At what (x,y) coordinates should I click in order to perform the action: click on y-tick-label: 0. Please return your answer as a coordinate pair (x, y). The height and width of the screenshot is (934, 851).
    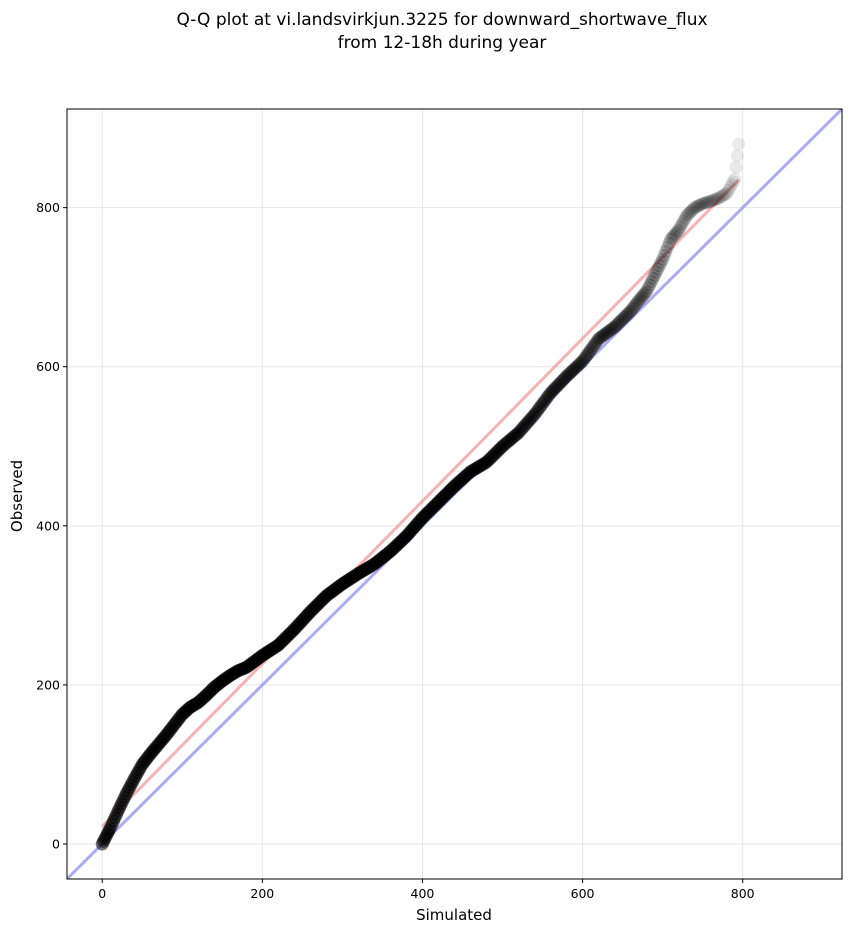
    Looking at the image, I should click on (56, 844).